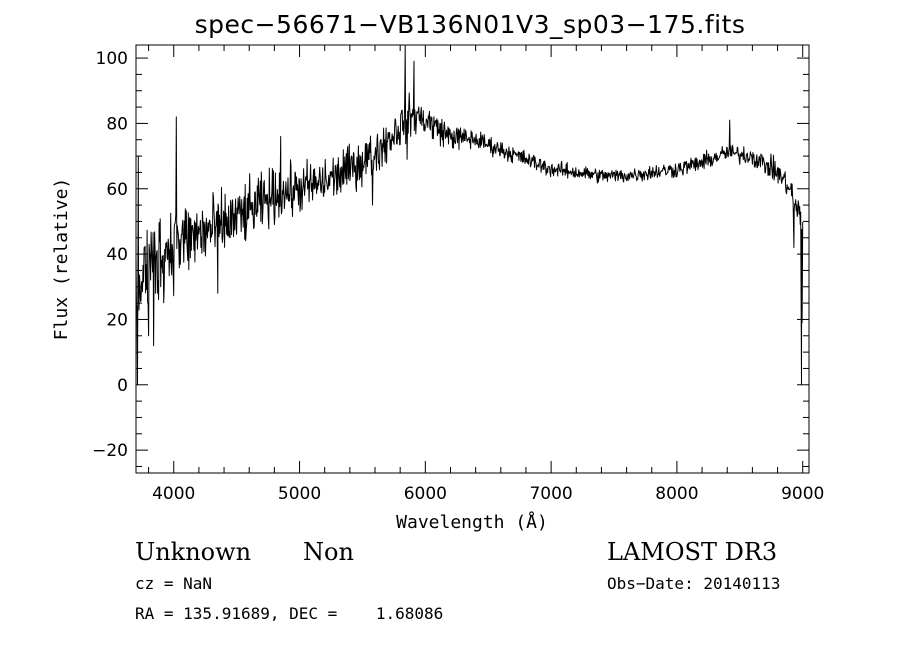  I want to click on x-tick-label: 9000, so click(802, 494).